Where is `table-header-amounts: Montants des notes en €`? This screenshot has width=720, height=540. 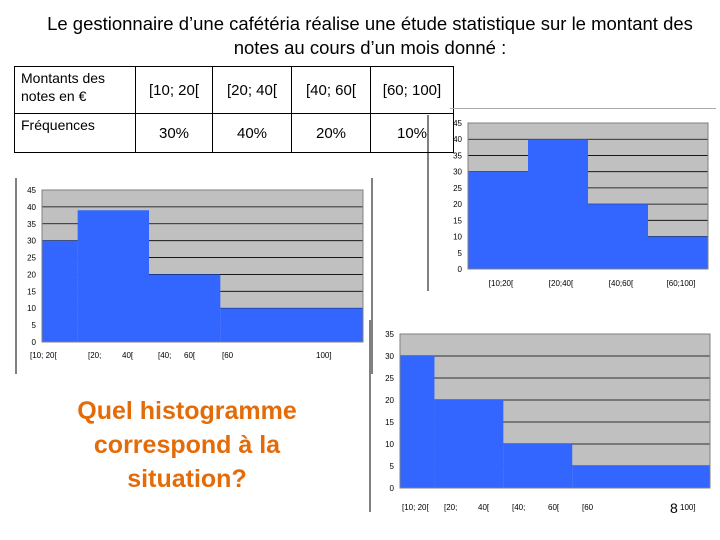
table-header-amounts: Montants des notes en € is located at coordinates (75, 90).